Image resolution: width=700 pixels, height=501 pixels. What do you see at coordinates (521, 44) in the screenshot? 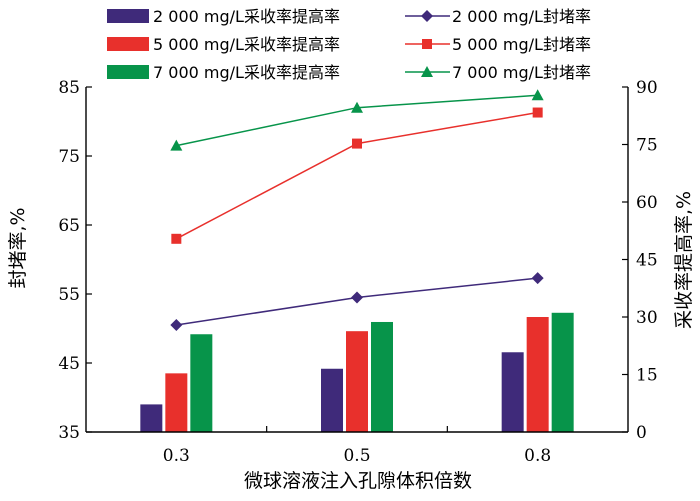
I see `legend-label: 5 000 mg/L封堵率` at bounding box center [521, 44].